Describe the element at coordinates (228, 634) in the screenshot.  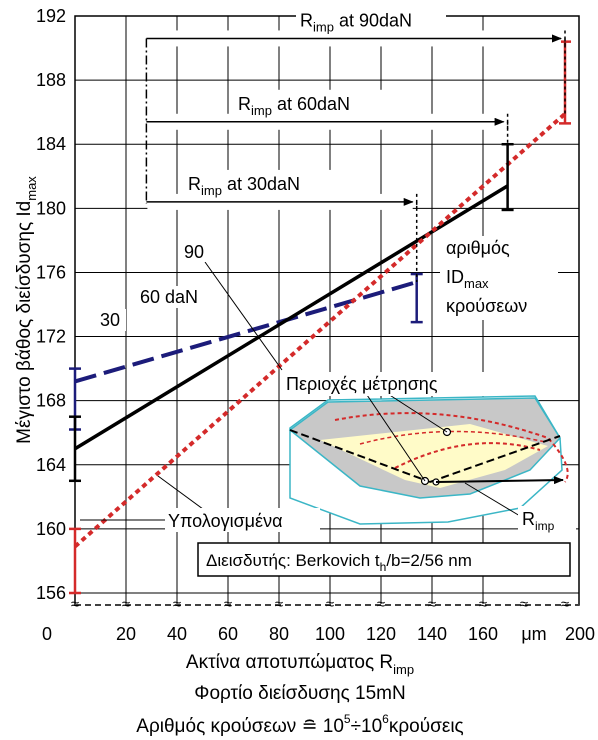
I see `x-tick-label: 60` at that location.